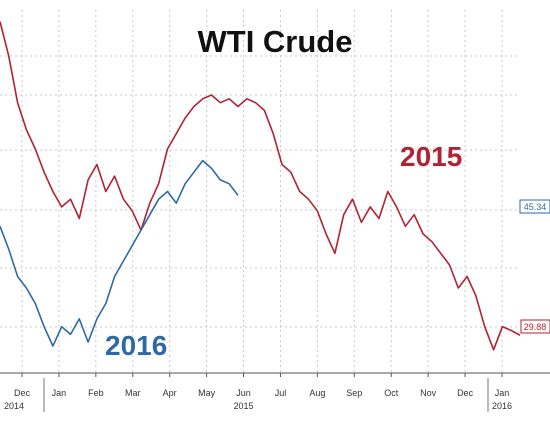 The width and height of the screenshot is (550, 424). Describe the element at coordinates (431, 156) in the screenshot. I see `series-label-2015: 2015` at that location.